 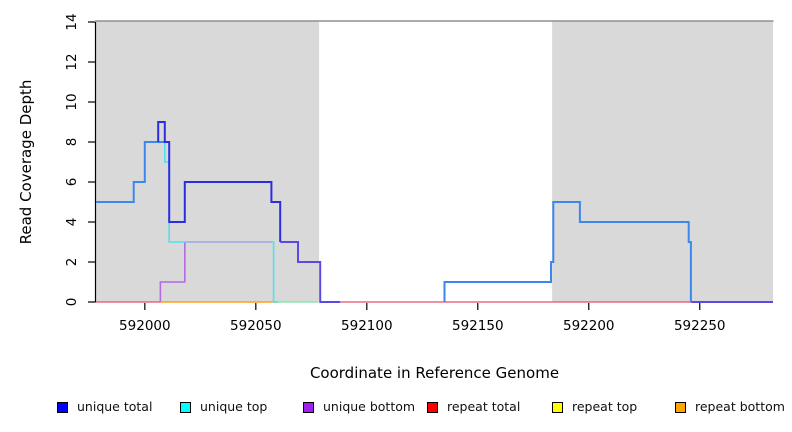 What do you see at coordinates (72, 262) in the screenshot?
I see `y-tick-label: 2` at bounding box center [72, 262].